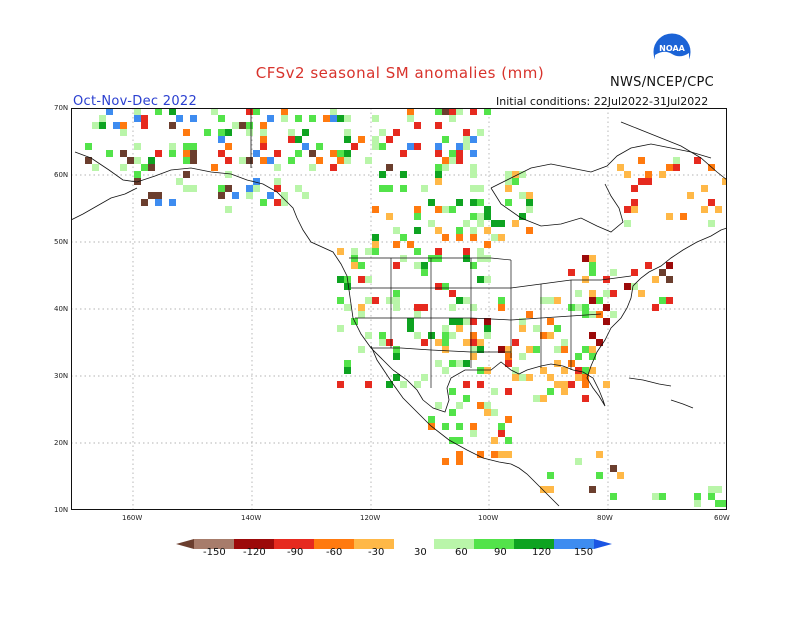 This screenshot has height=618, width=800. Describe the element at coordinates (605, 518) in the screenshot. I see `lon-label: 80W` at that location.